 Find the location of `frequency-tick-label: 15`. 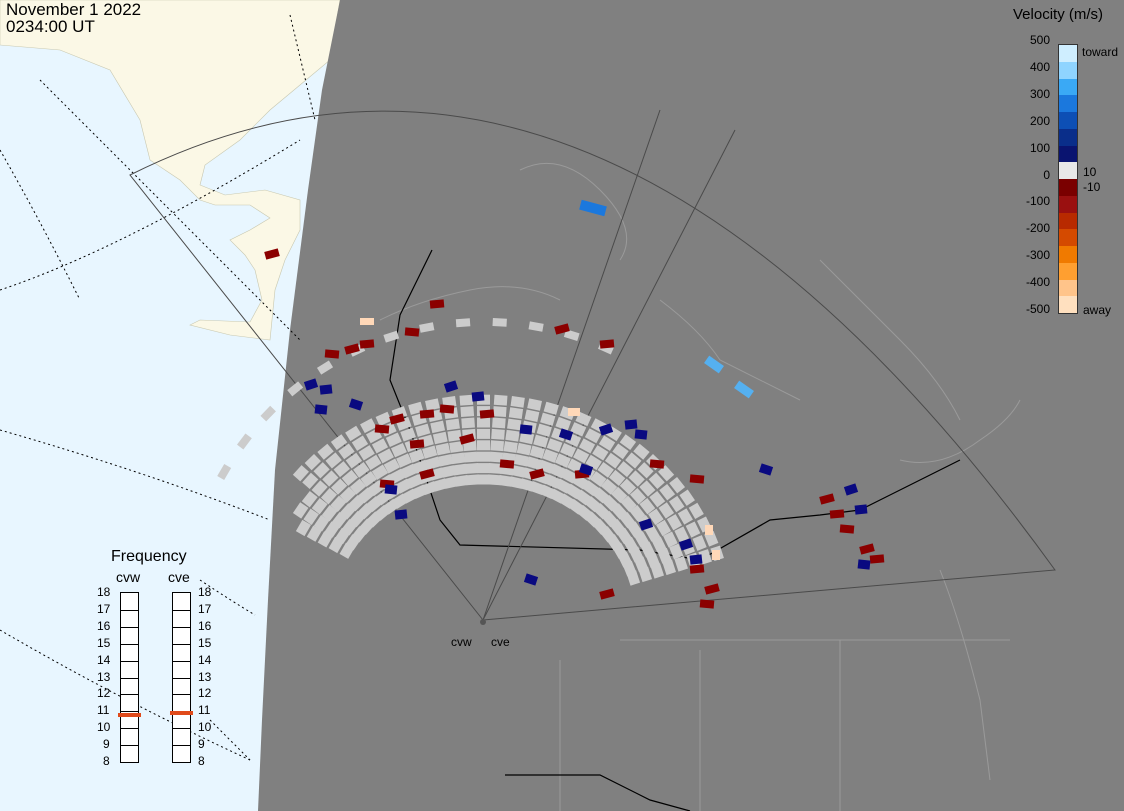

frequency-tick-label: 15 is located at coordinates (205, 642).